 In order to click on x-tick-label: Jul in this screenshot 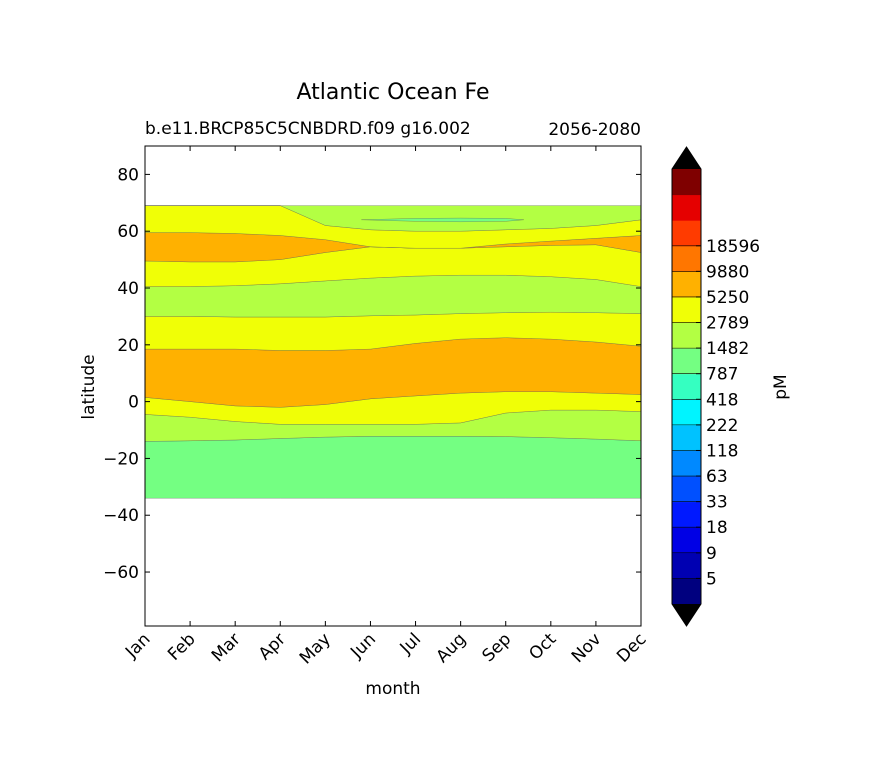, I will do `click(410, 643)`.